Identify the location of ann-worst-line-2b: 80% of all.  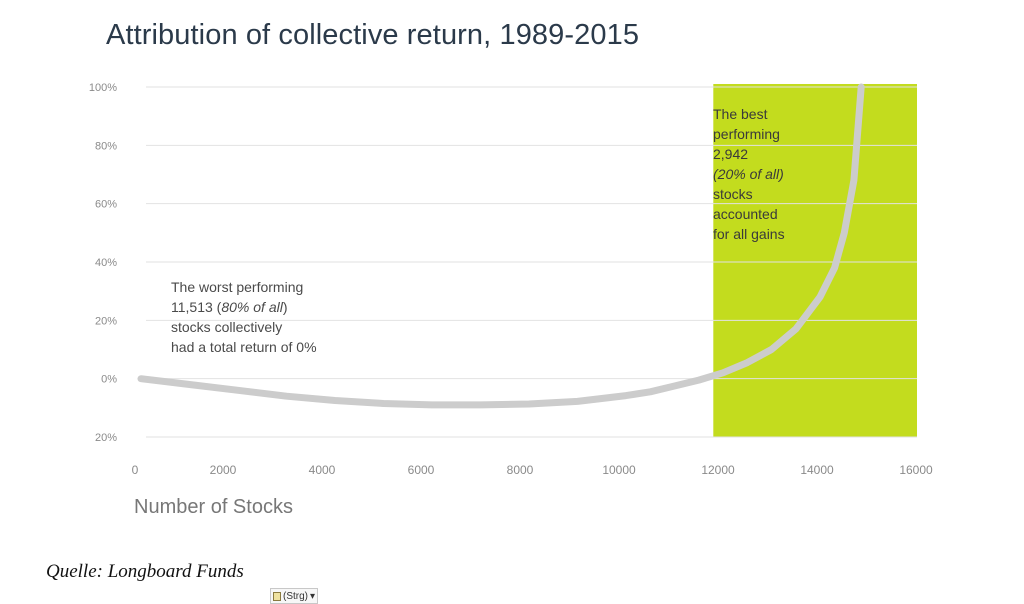
(252, 307).